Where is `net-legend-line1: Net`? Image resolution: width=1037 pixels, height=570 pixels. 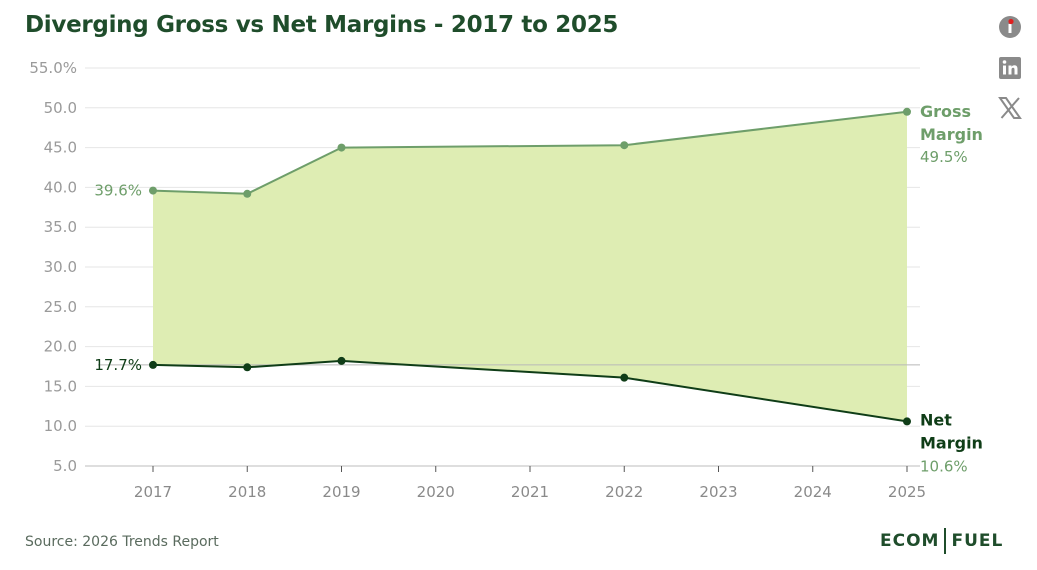
net-legend-line1: Net is located at coordinates (936, 419).